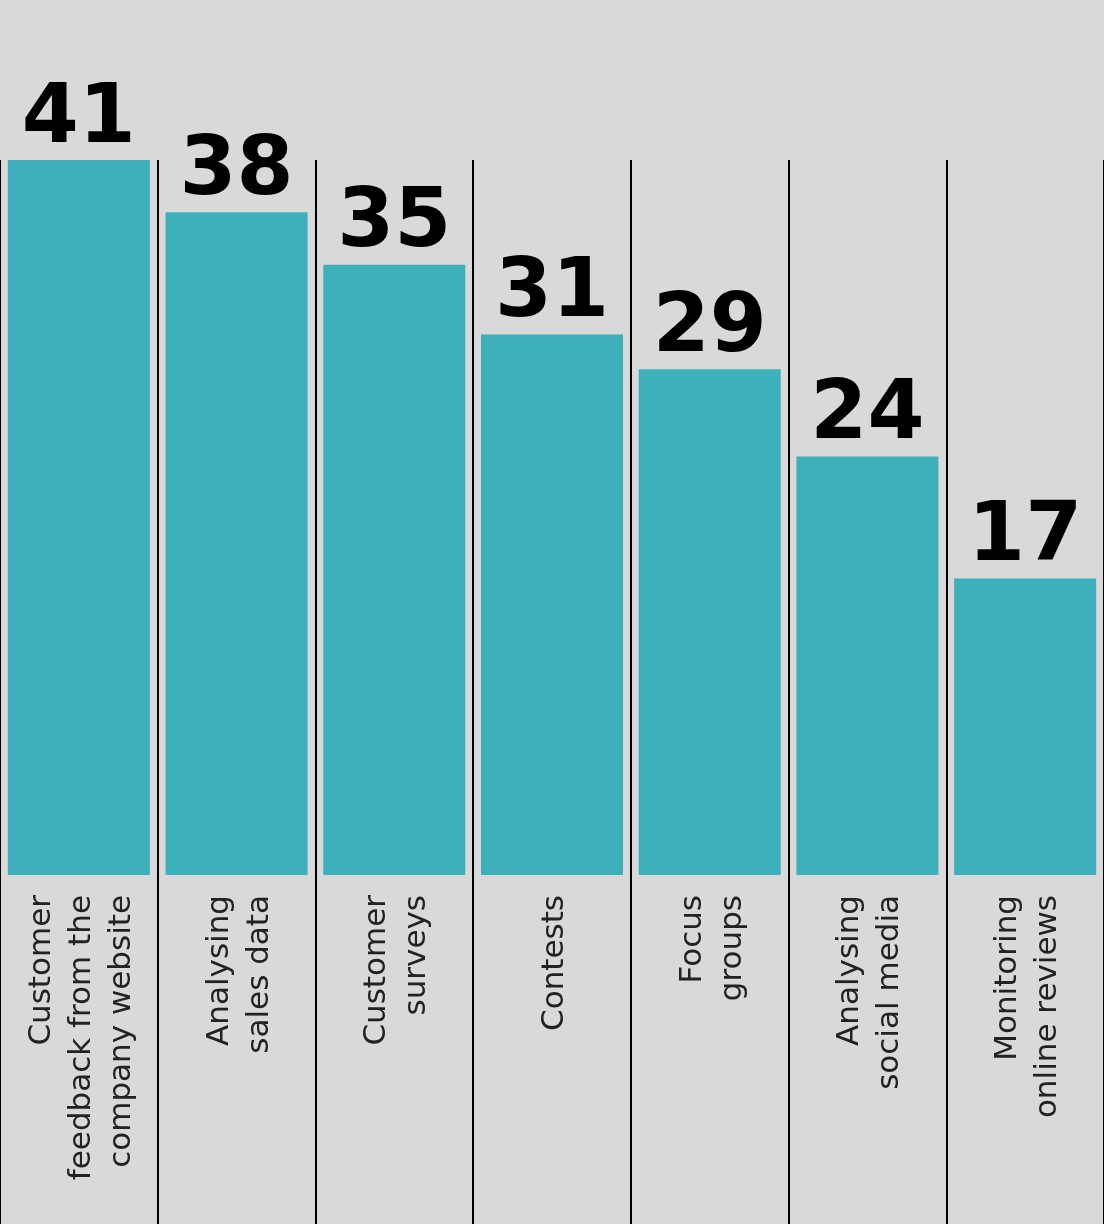  I want to click on data-label: 38, so click(236, 165).